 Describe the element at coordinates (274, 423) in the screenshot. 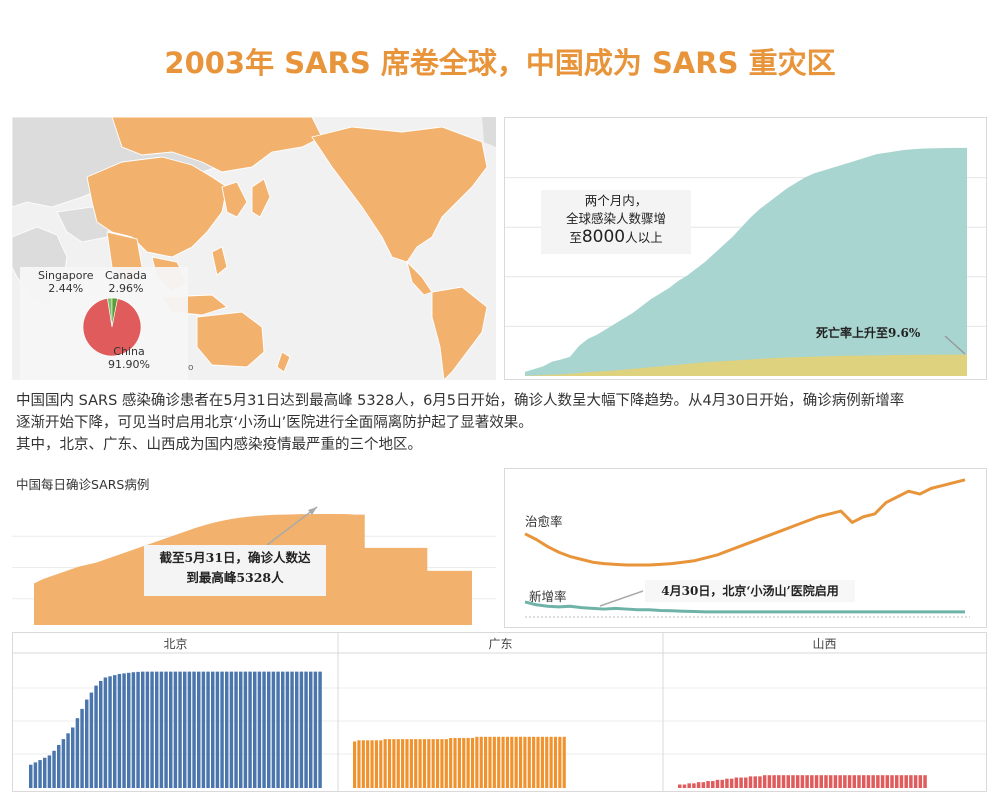

I see `summary-line: 逐渐开始下降，可见当时启用北京‘小汤山’医院进行全面隔离防护起了显著效果。` at that location.